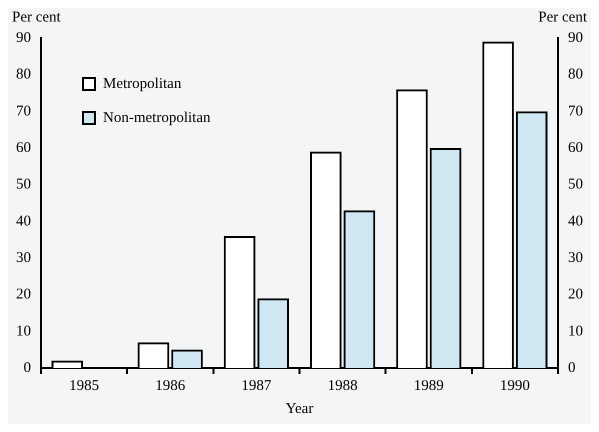 This screenshot has height=432, width=599. What do you see at coordinates (563, 17) in the screenshot?
I see `y2-axis-title: Per cent` at bounding box center [563, 17].